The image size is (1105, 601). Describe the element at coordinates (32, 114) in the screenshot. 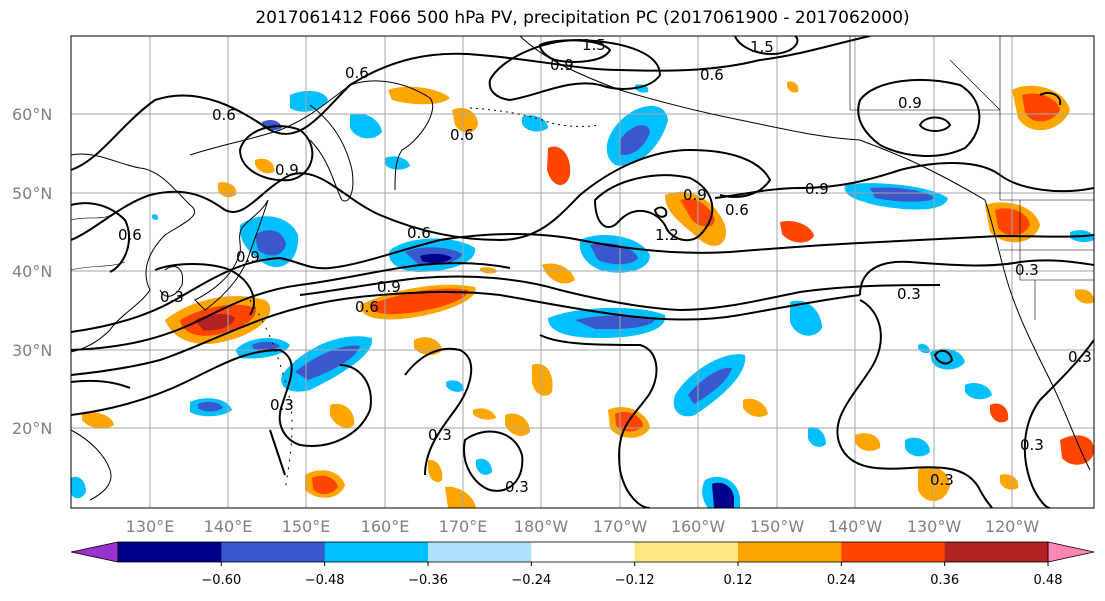

I see `lat-tick-label: 60°N` at that location.